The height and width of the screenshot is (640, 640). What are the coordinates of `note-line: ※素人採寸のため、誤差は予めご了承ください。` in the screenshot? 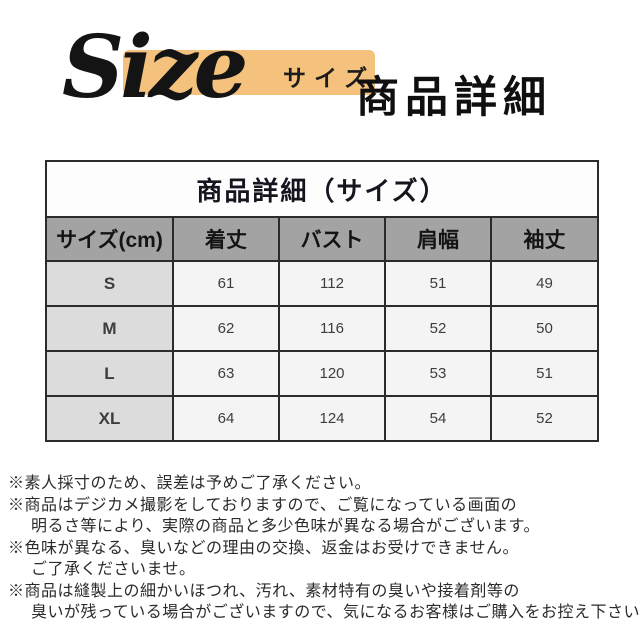 It's located at (190, 483).